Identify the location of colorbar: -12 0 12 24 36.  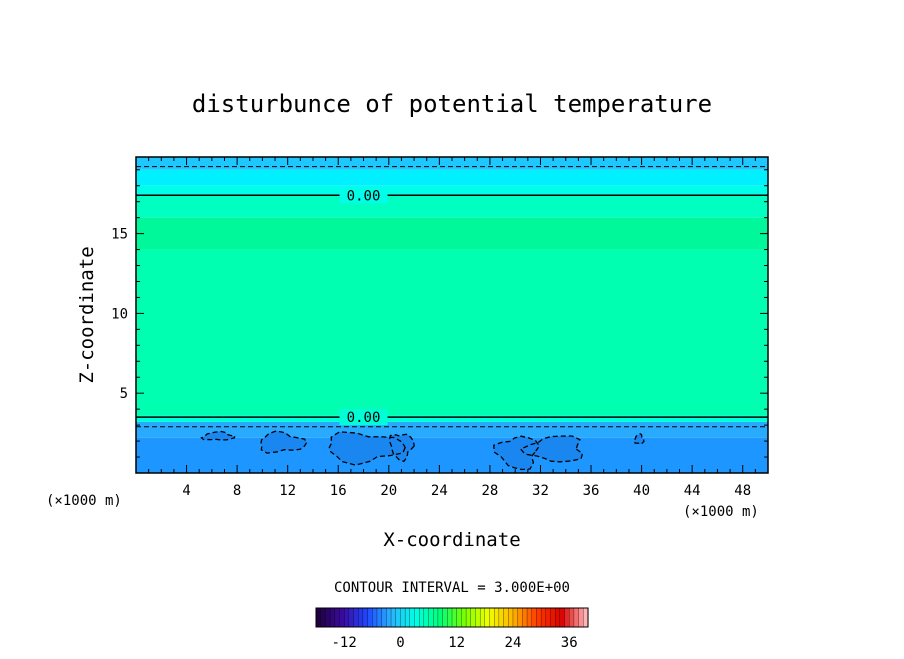
(452, 629).